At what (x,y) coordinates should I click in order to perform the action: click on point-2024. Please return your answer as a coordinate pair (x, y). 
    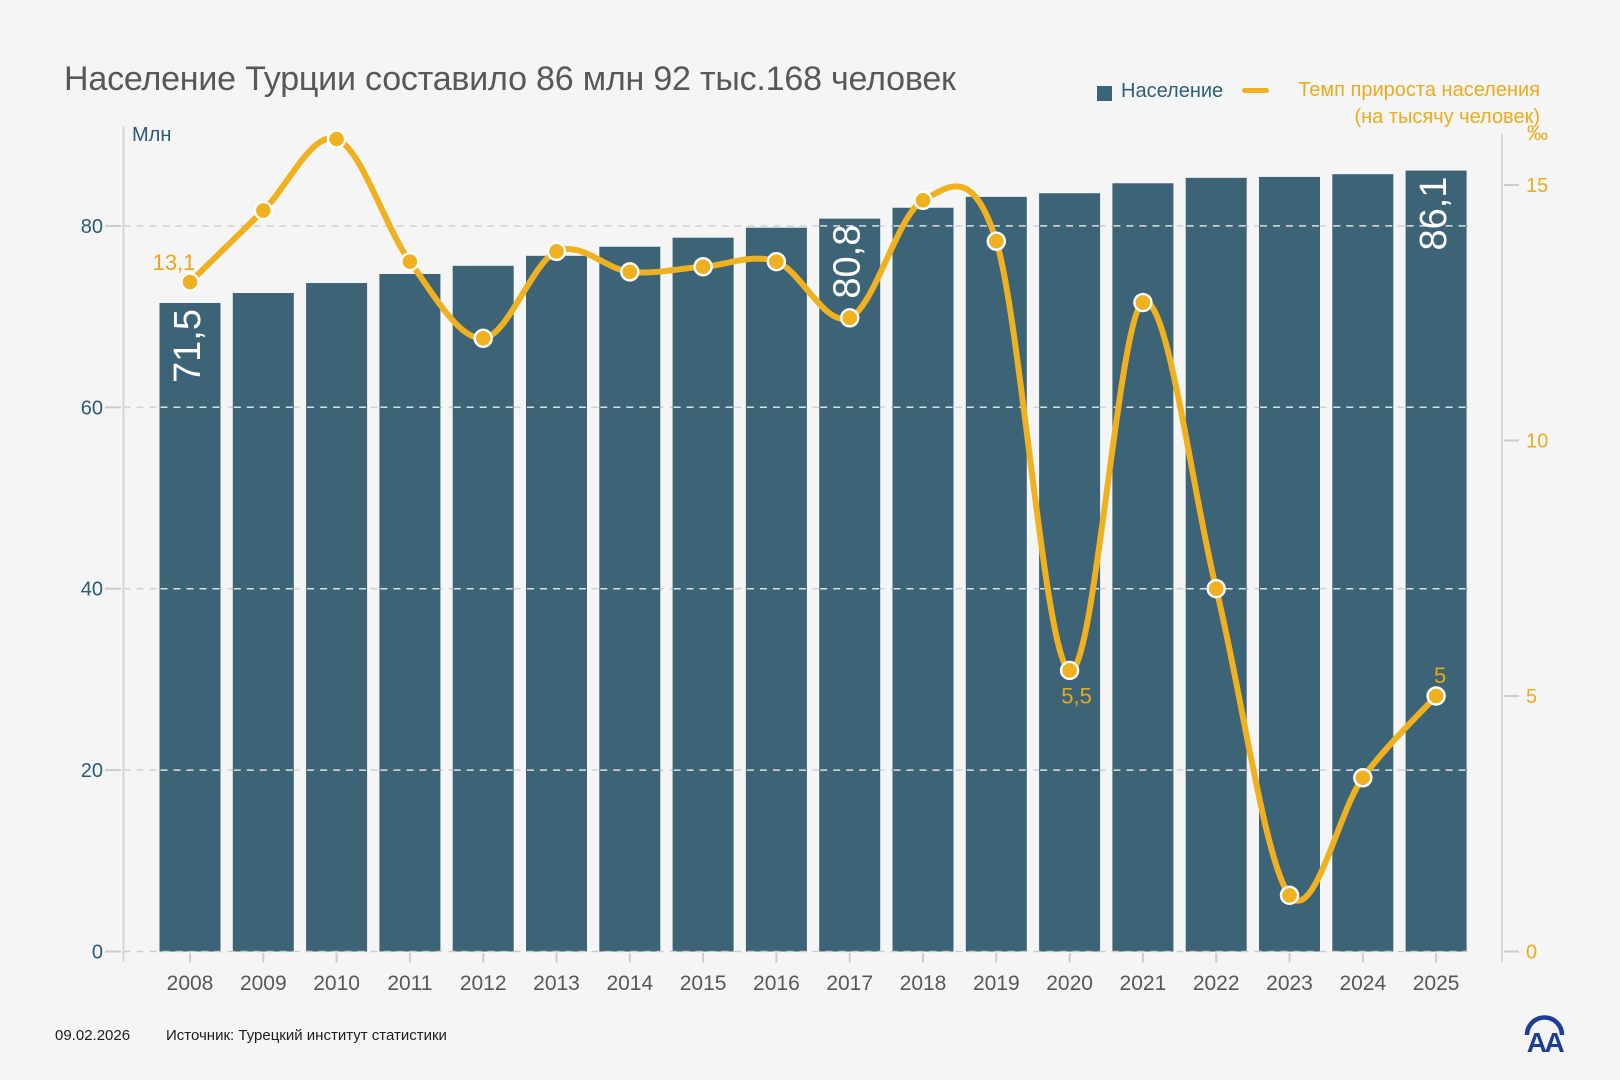
    Looking at the image, I should click on (1363, 778).